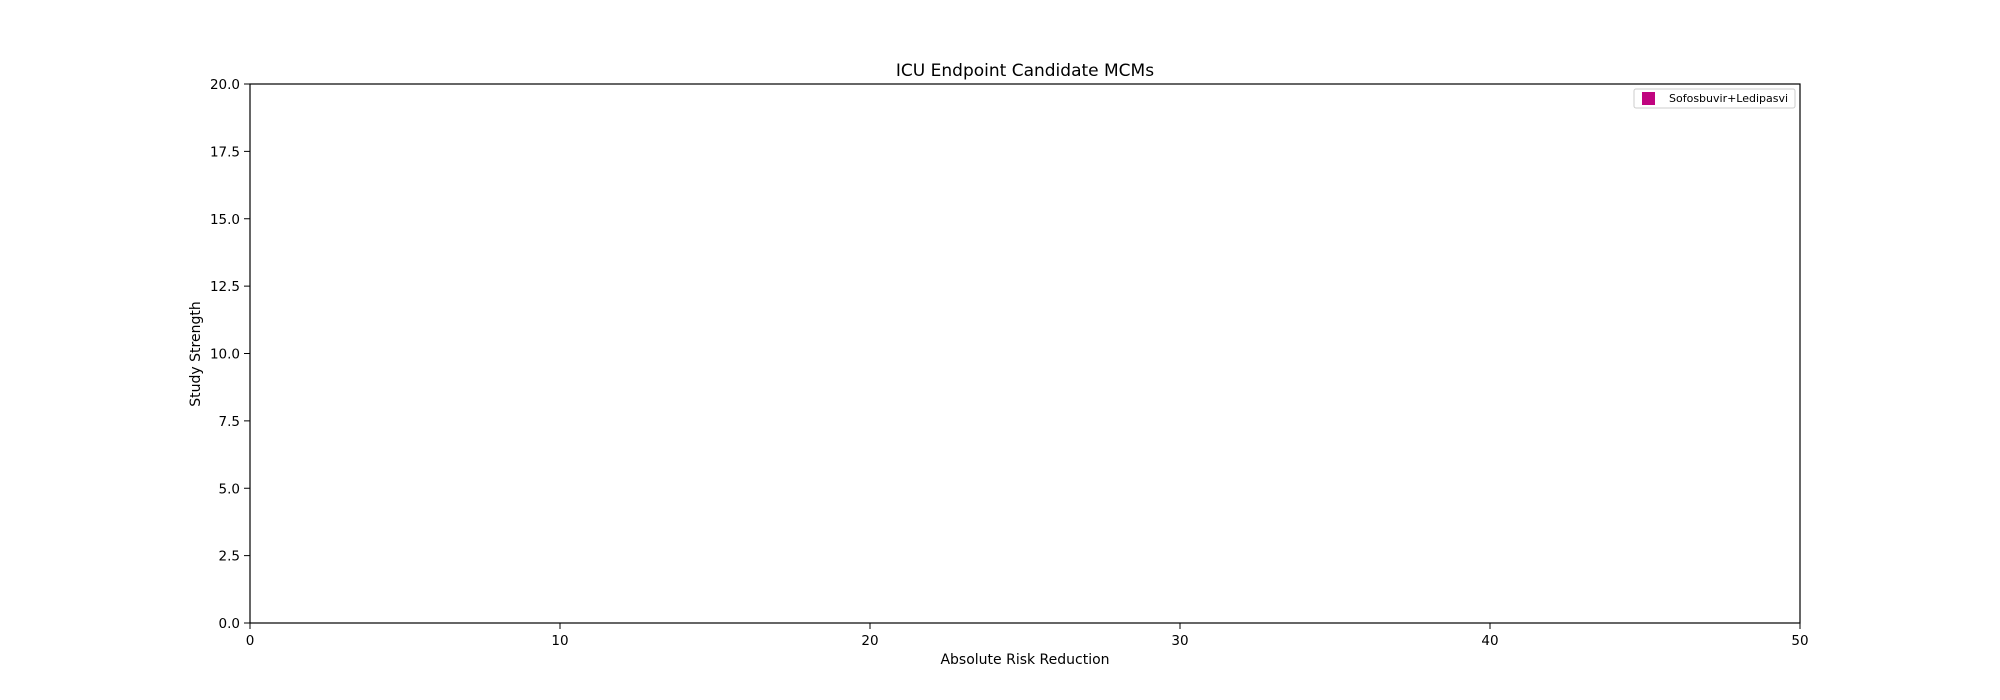  I want to click on legend-marker-square, so click(1648, 98).